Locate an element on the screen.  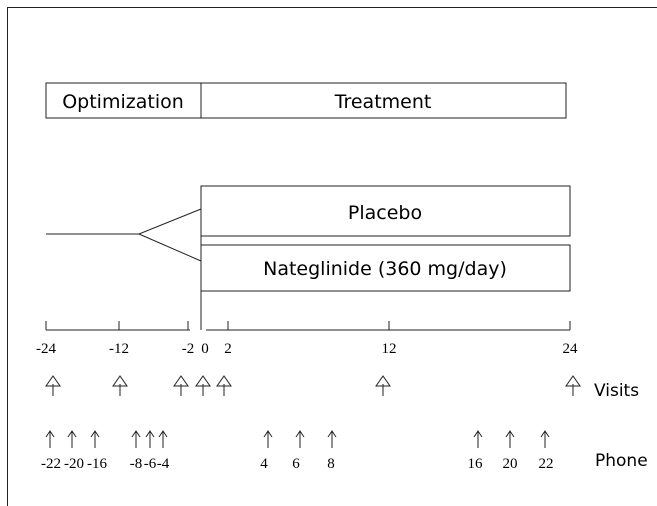
randomization-fork is located at coordinates (124, 235).